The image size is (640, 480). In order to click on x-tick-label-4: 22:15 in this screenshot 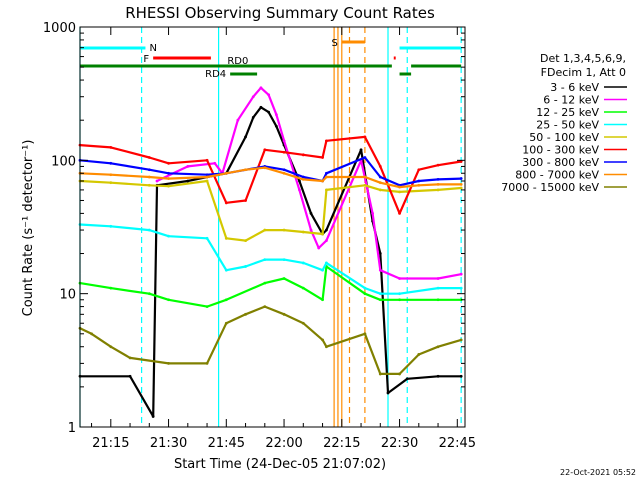, I will do `click(341, 443)`.